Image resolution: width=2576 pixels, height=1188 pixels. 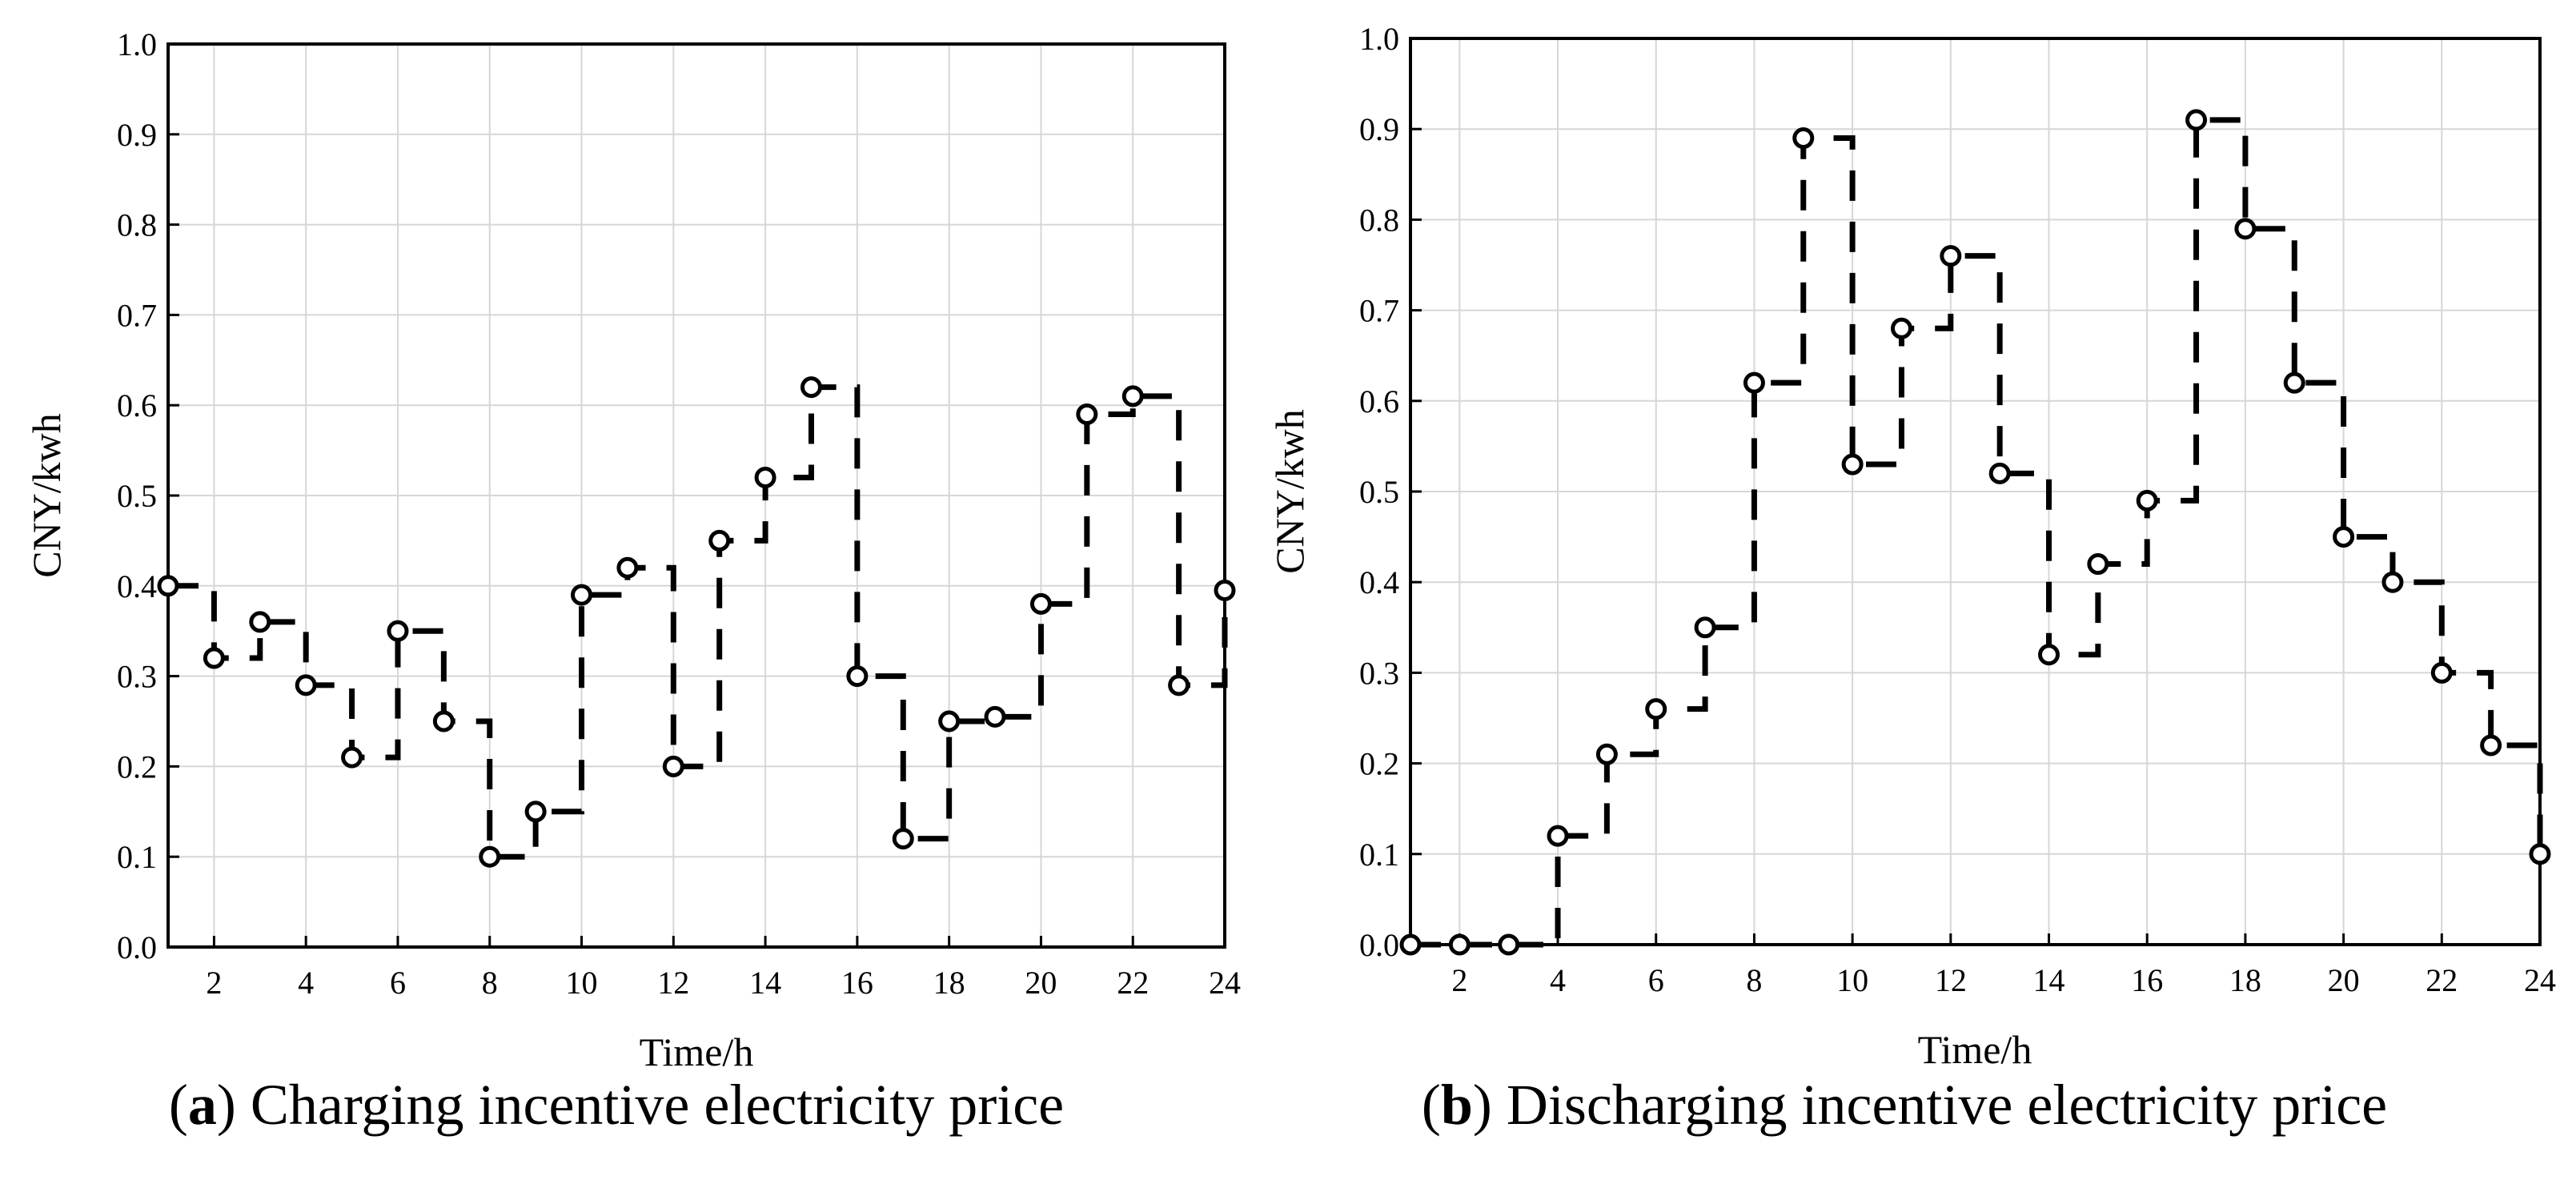 I want to click on pb-xtick-label-9: 20, so click(x=2344, y=980).